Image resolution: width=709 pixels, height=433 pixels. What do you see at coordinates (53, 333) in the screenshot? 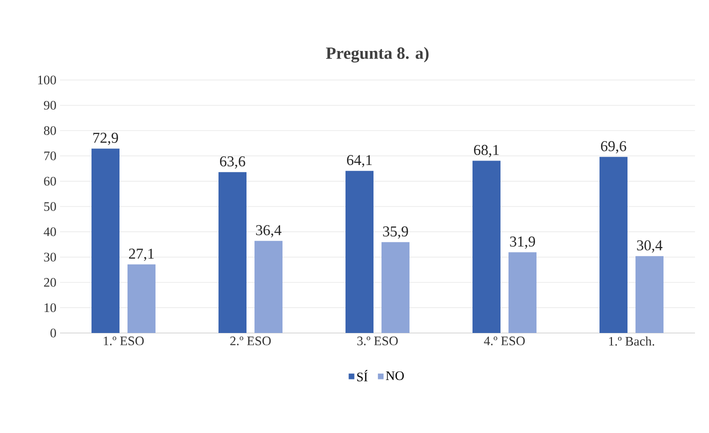
I see `y-tick-label: 0` at bounding box center [53, 333].